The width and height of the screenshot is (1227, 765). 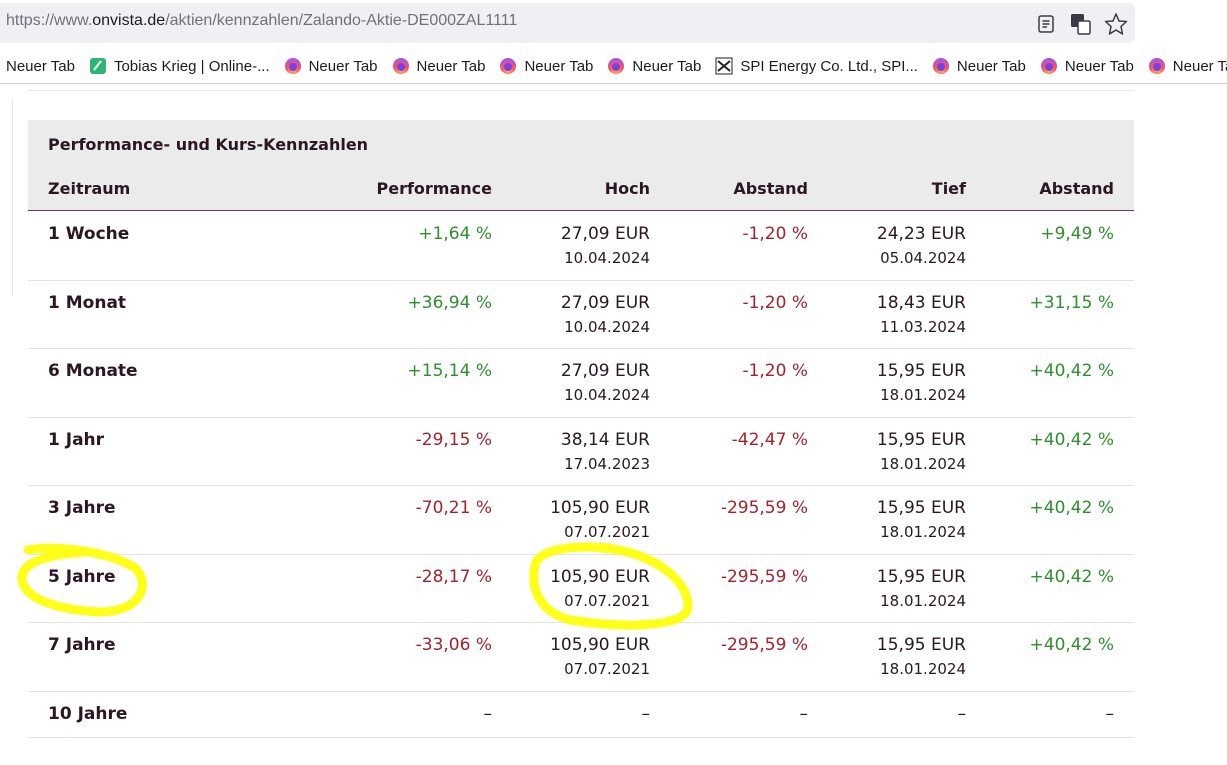 I want to click on percentage: -70,21 %, so click(x=453, y=508).